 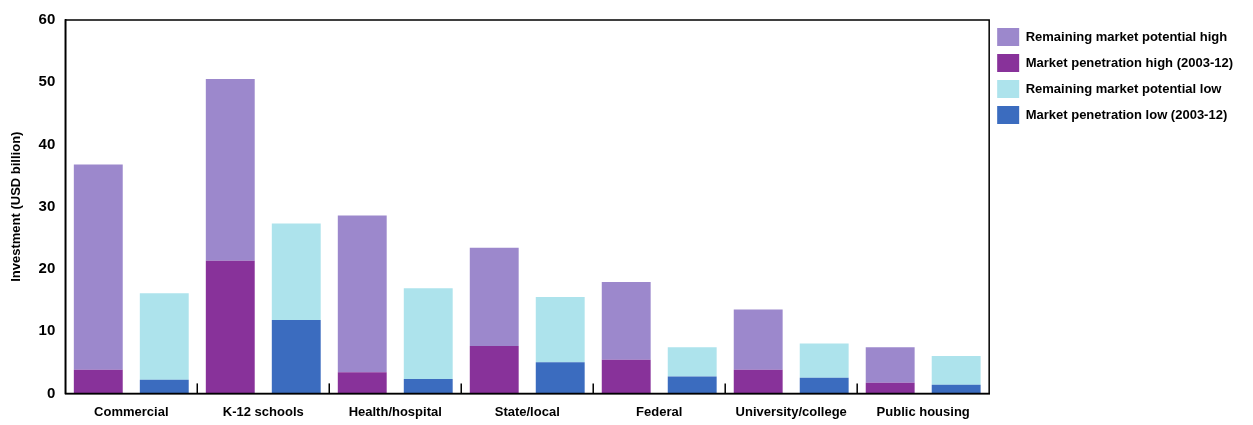 I want to click on x-tick-label: Health/hospital, so click(x=395, y=411).